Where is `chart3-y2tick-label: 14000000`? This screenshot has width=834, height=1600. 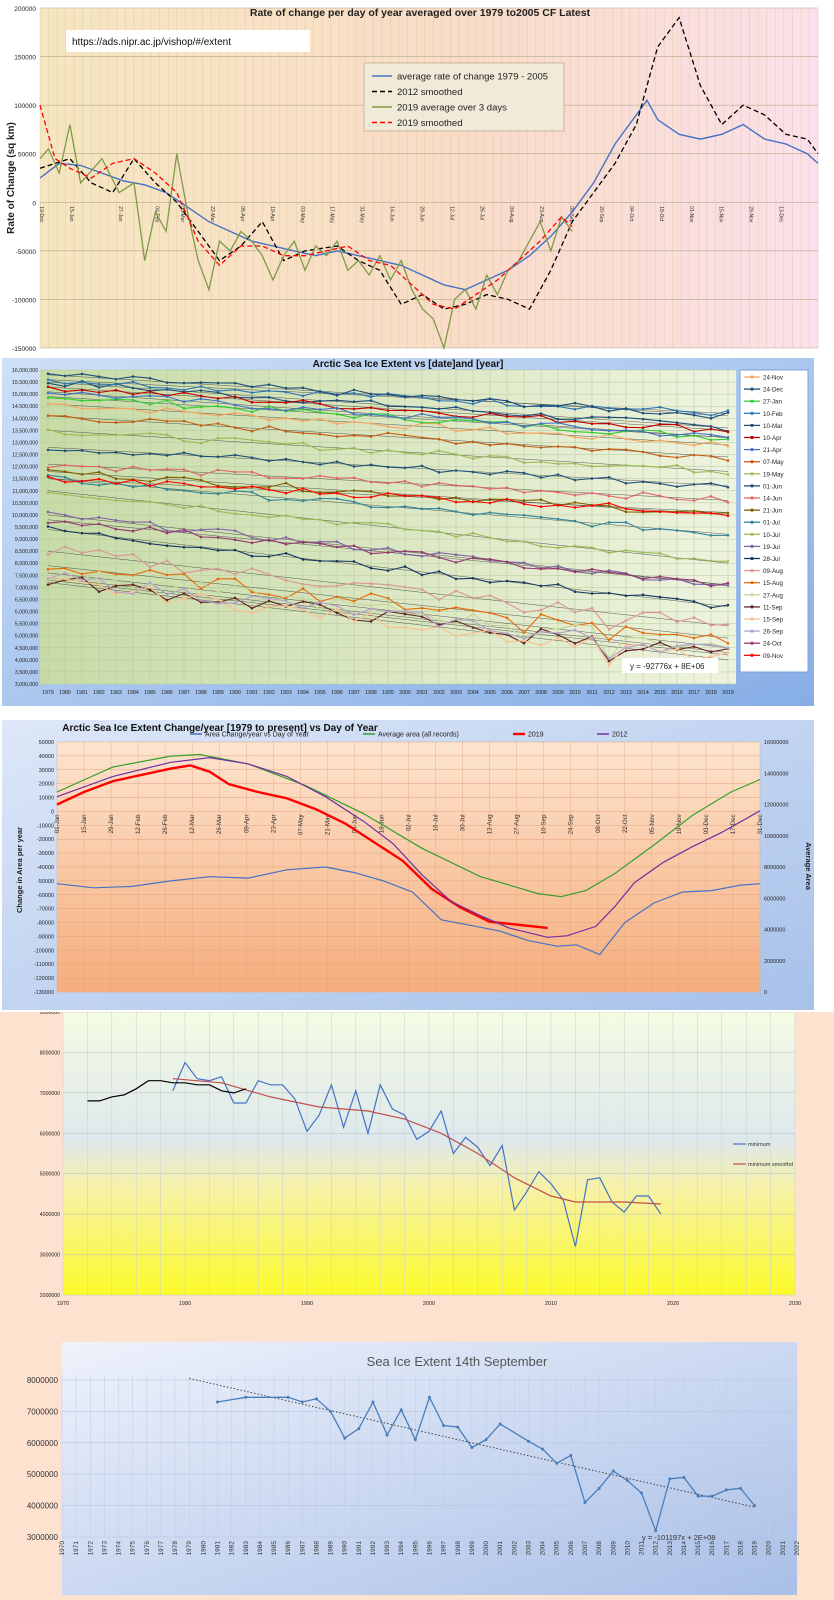 chart3-y2tick-label: 14000000 is located at coordinates (776, 774).